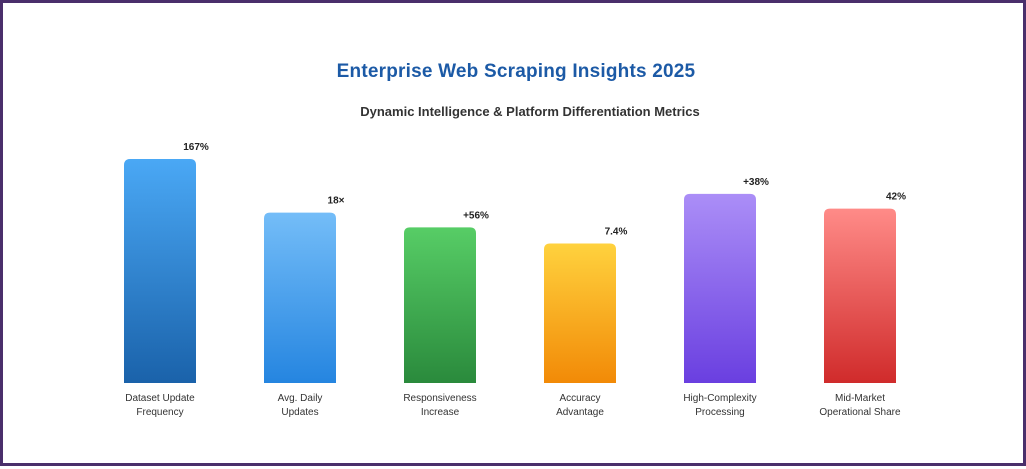 This screenshot has width=1026, height=469. Describe the element at coordinates (896, 197) in the screenshot. I see `value-label-5: 42%` at that location.